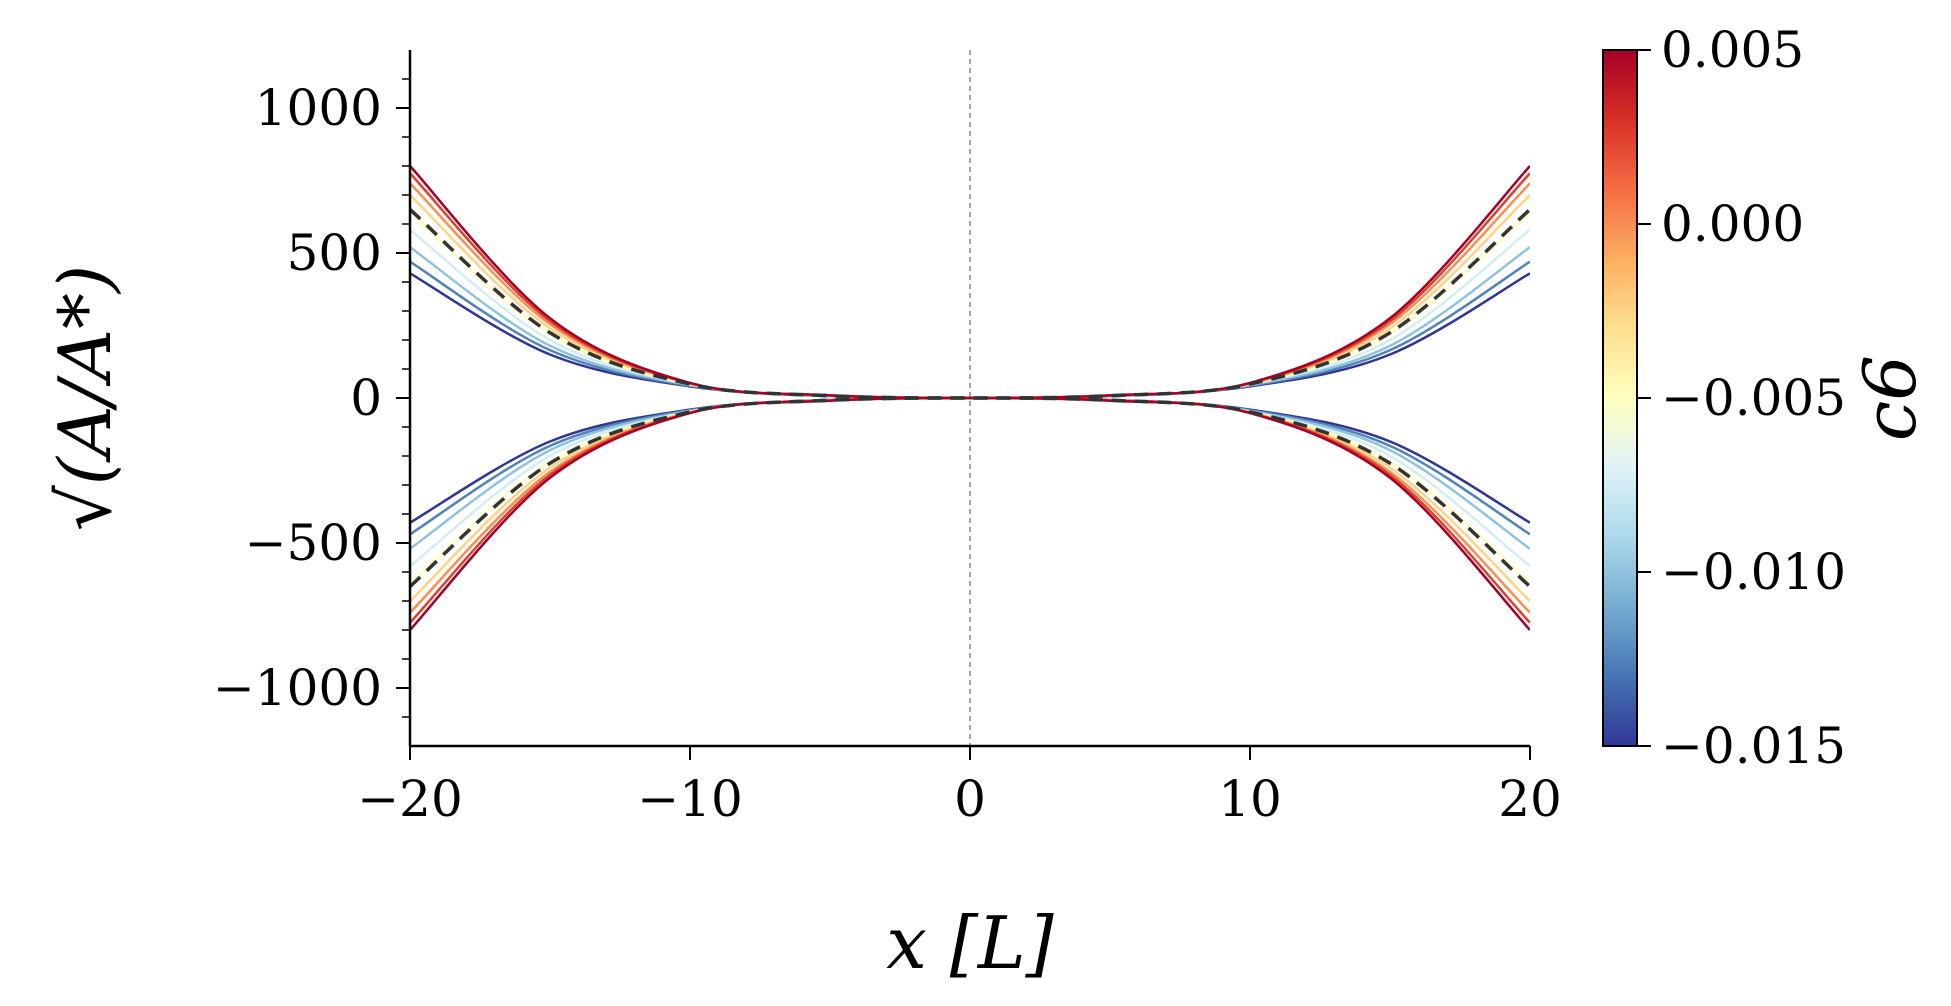  What do you see at coordinates (1530, 799) in the screenshot?
I see `x-tick-label: 20` at bounding box center [1530, 799].